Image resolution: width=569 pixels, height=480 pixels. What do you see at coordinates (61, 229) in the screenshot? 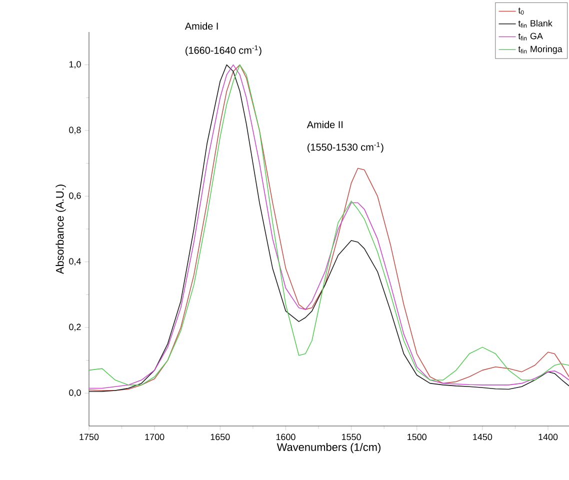
I see `y-axis-title: Absorbance (A.U.)` at bounding box center [61, 229].